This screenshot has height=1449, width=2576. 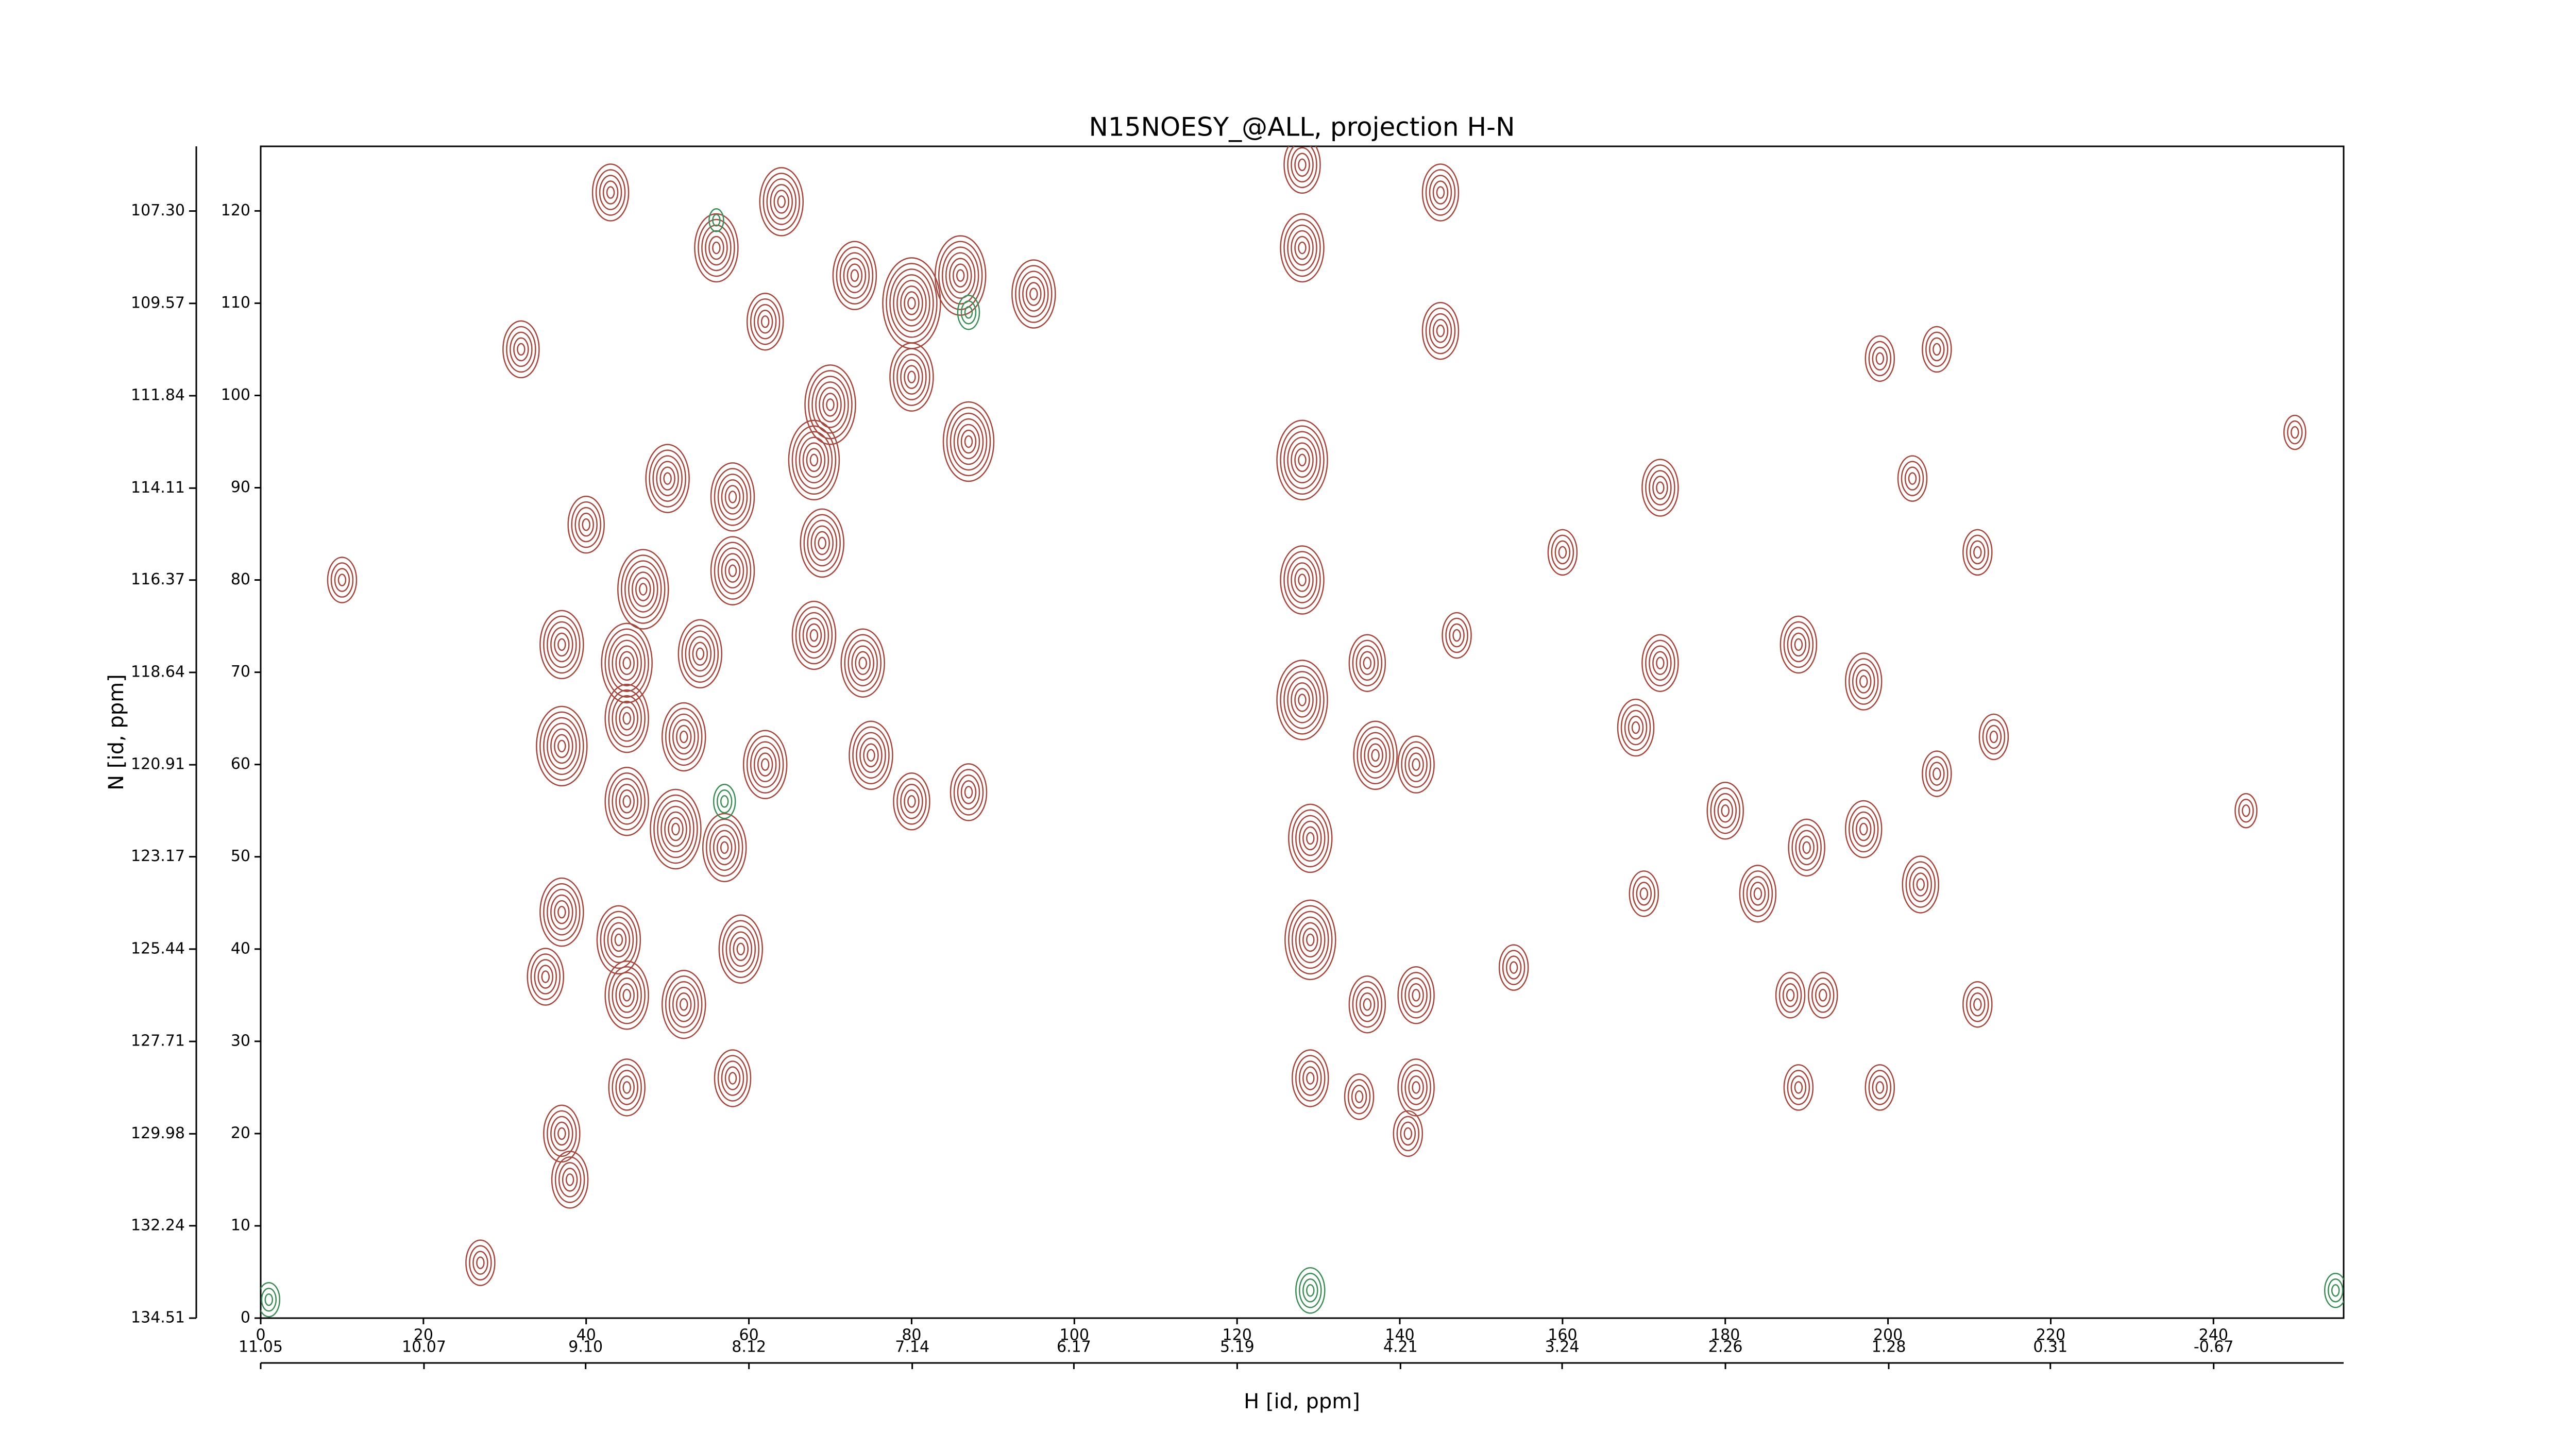 I want to click on y2-tick-label: 129.98, so click(x=158, y=1133).